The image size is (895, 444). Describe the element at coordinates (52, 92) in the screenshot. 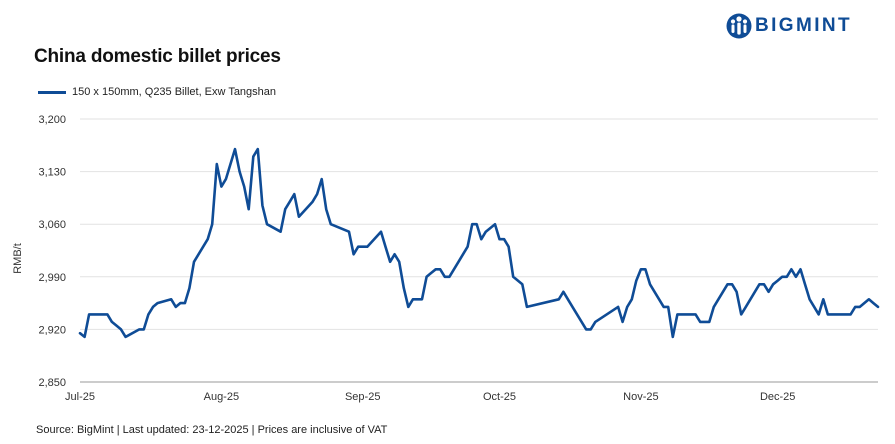

I see `legend-swatch` at that location.